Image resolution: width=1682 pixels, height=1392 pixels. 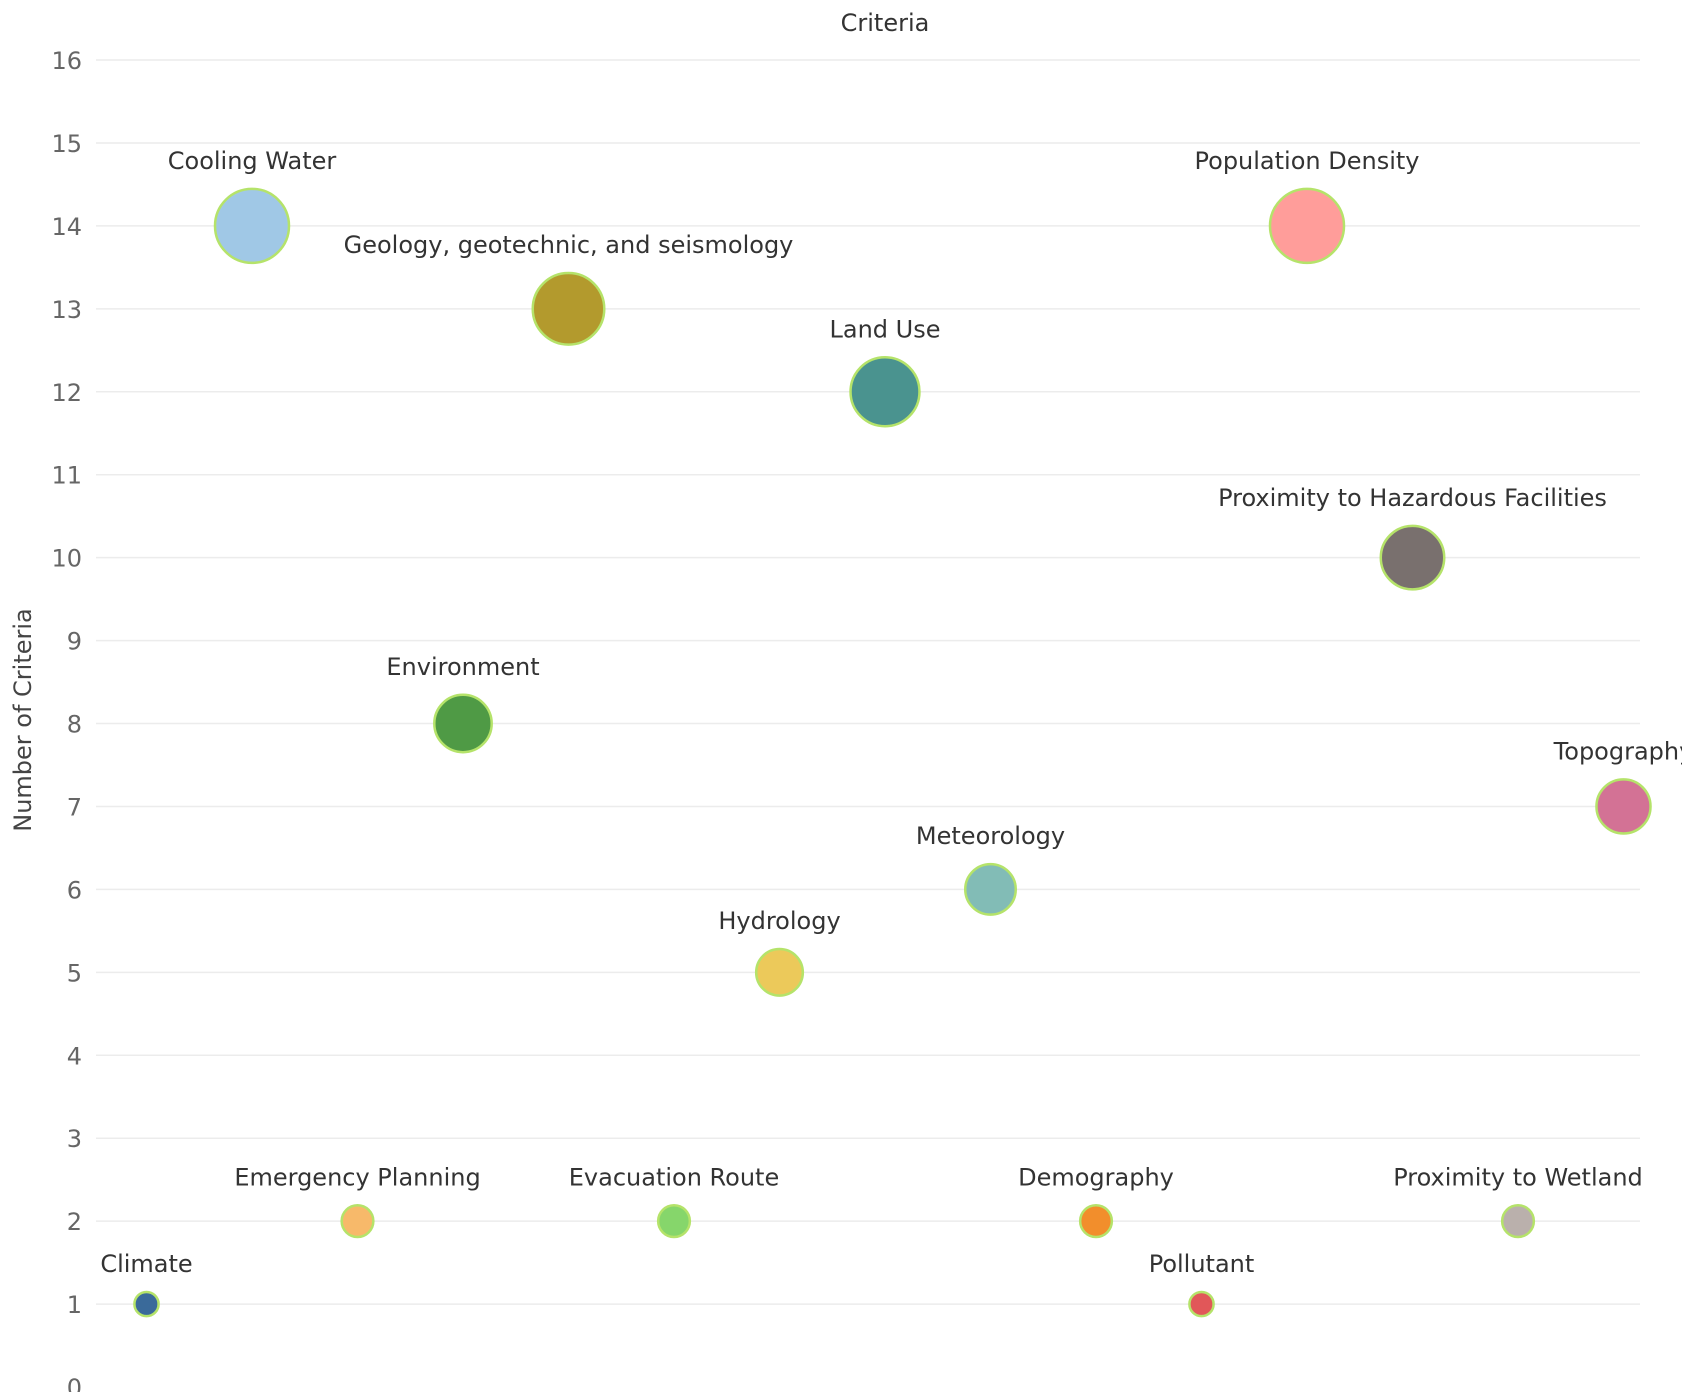 What do you see at coordinates (674, 1177) in the screenshot?
I see `point-label: Evacuation Route` at bounding box center [674, 1177].